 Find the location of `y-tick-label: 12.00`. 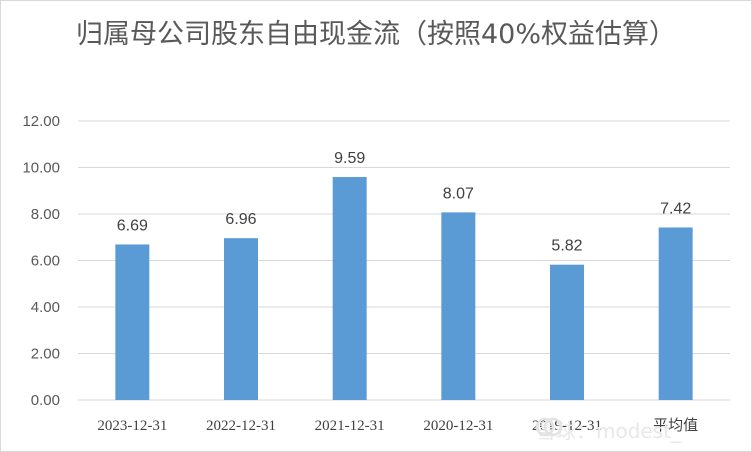

y-tick-label: 12.00 is located at coordinates (41, 121).